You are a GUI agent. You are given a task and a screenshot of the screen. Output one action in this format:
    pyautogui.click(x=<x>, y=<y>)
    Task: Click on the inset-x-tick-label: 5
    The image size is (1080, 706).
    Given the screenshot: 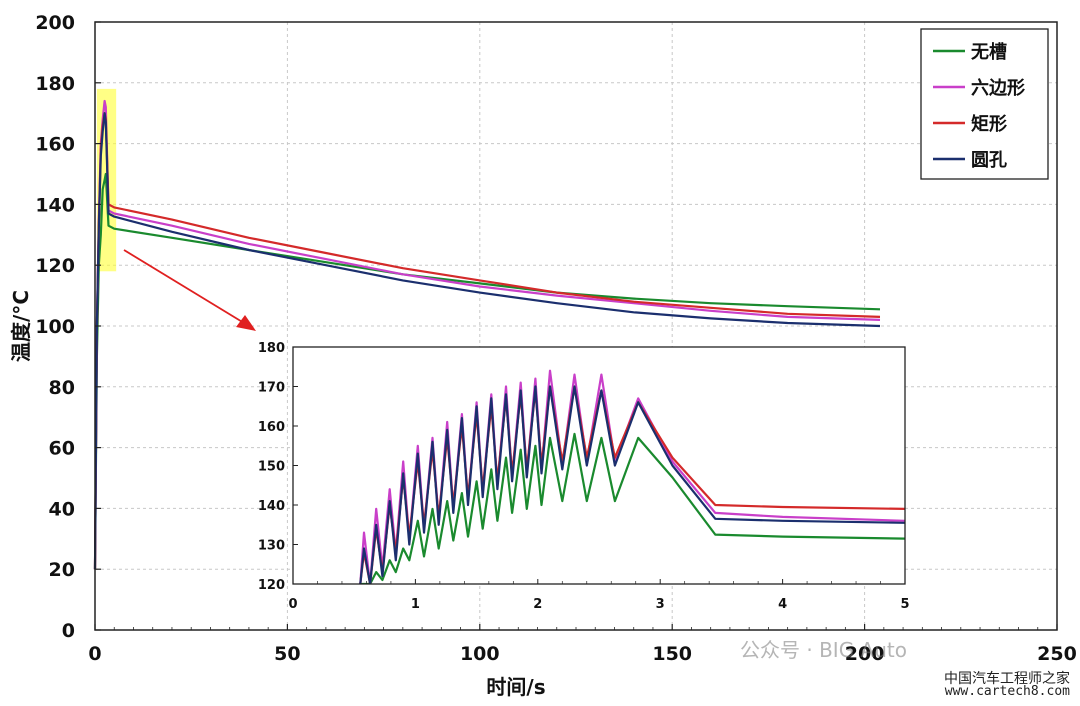 What is the action you would take?
    pyautogui.click(x=904, y=604)
    